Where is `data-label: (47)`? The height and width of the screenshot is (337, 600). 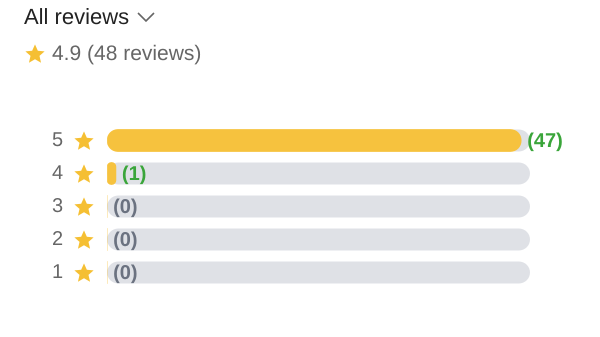
data-label: (47) is located at coordinates (545, 141).